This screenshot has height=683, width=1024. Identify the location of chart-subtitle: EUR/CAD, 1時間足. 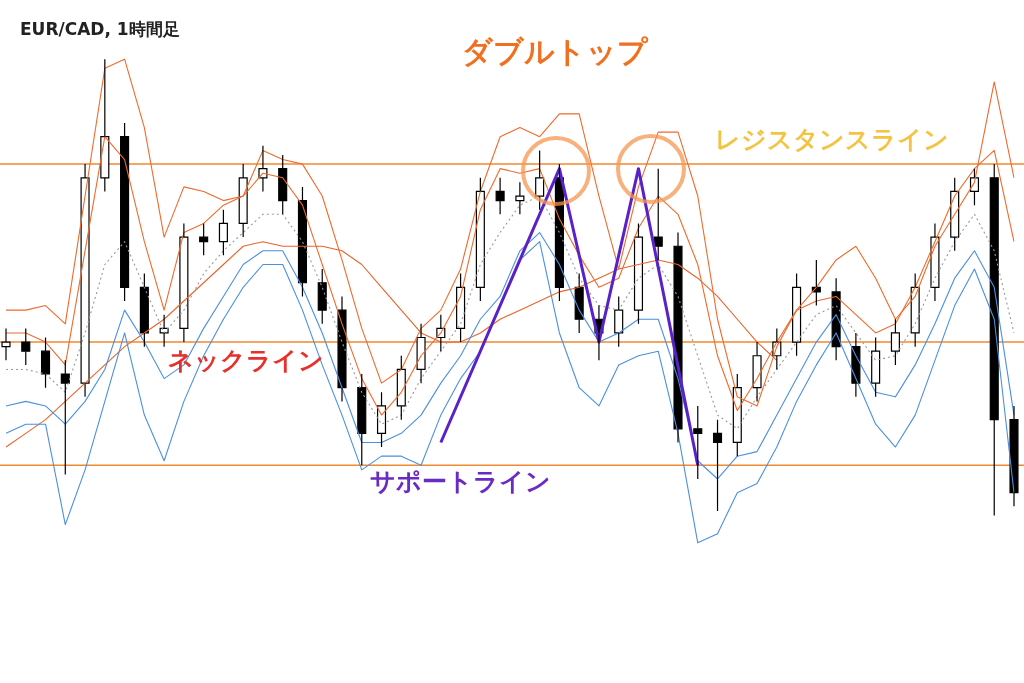
(100, 29).